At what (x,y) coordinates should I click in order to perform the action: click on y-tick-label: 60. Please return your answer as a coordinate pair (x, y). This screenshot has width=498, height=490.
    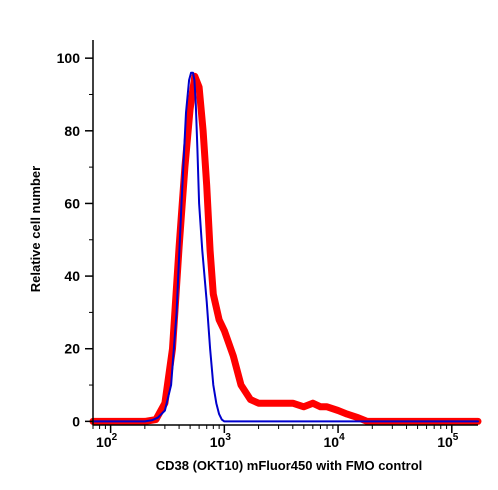
    Looking at the image, I should click on (72, 203).